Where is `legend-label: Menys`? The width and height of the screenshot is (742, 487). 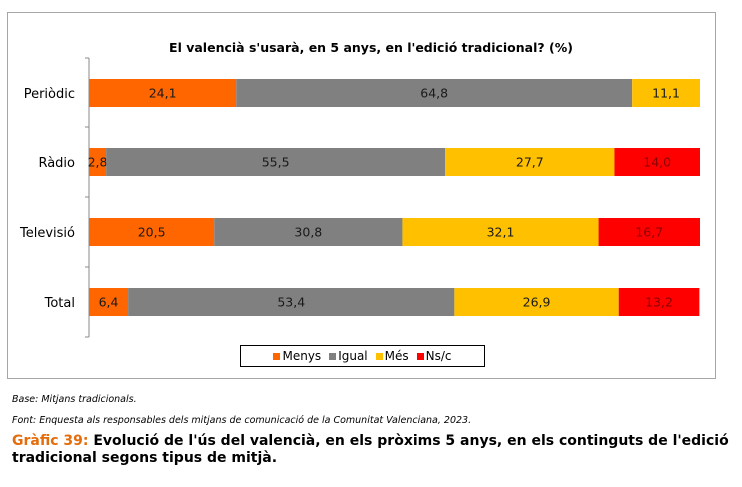 legend-label: Menys is located at coordinates (302, 356).